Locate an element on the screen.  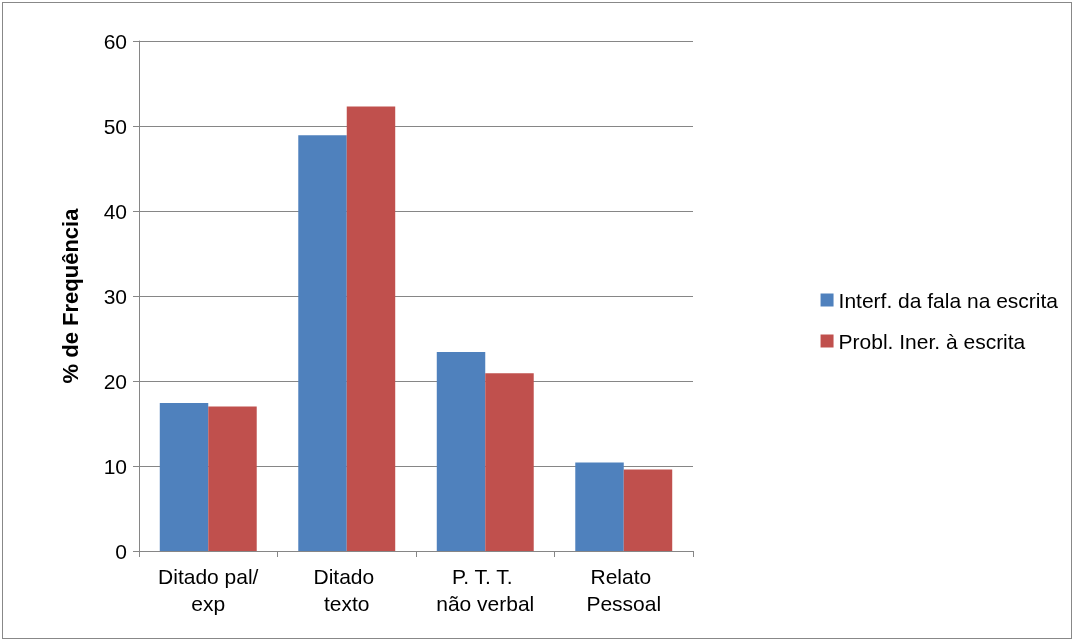
legend-label: Interf. da fala na escrita is located at coordinates (948, 300).